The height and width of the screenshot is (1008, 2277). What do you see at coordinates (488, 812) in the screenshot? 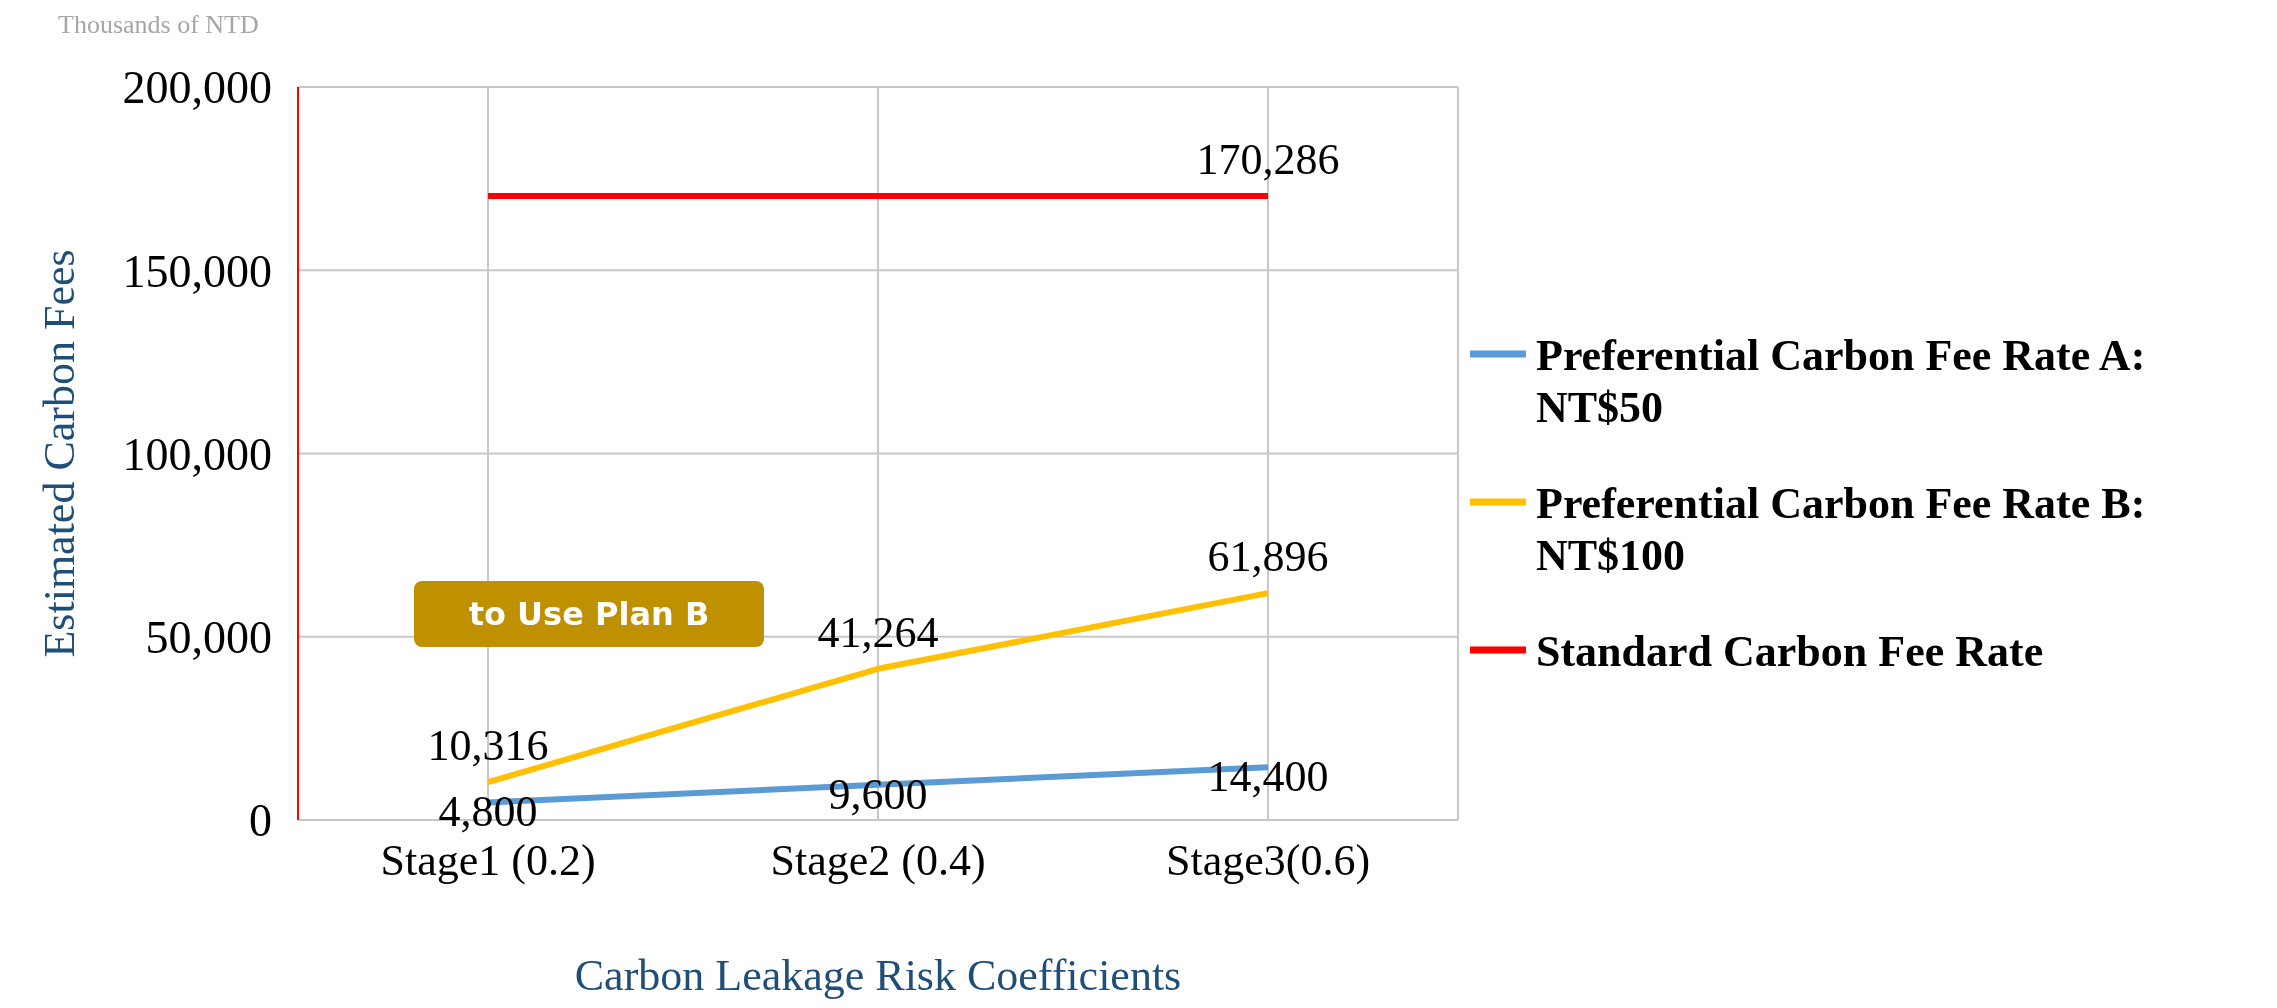
I see `data-label: 4,800` at bounding box center [488, 812].